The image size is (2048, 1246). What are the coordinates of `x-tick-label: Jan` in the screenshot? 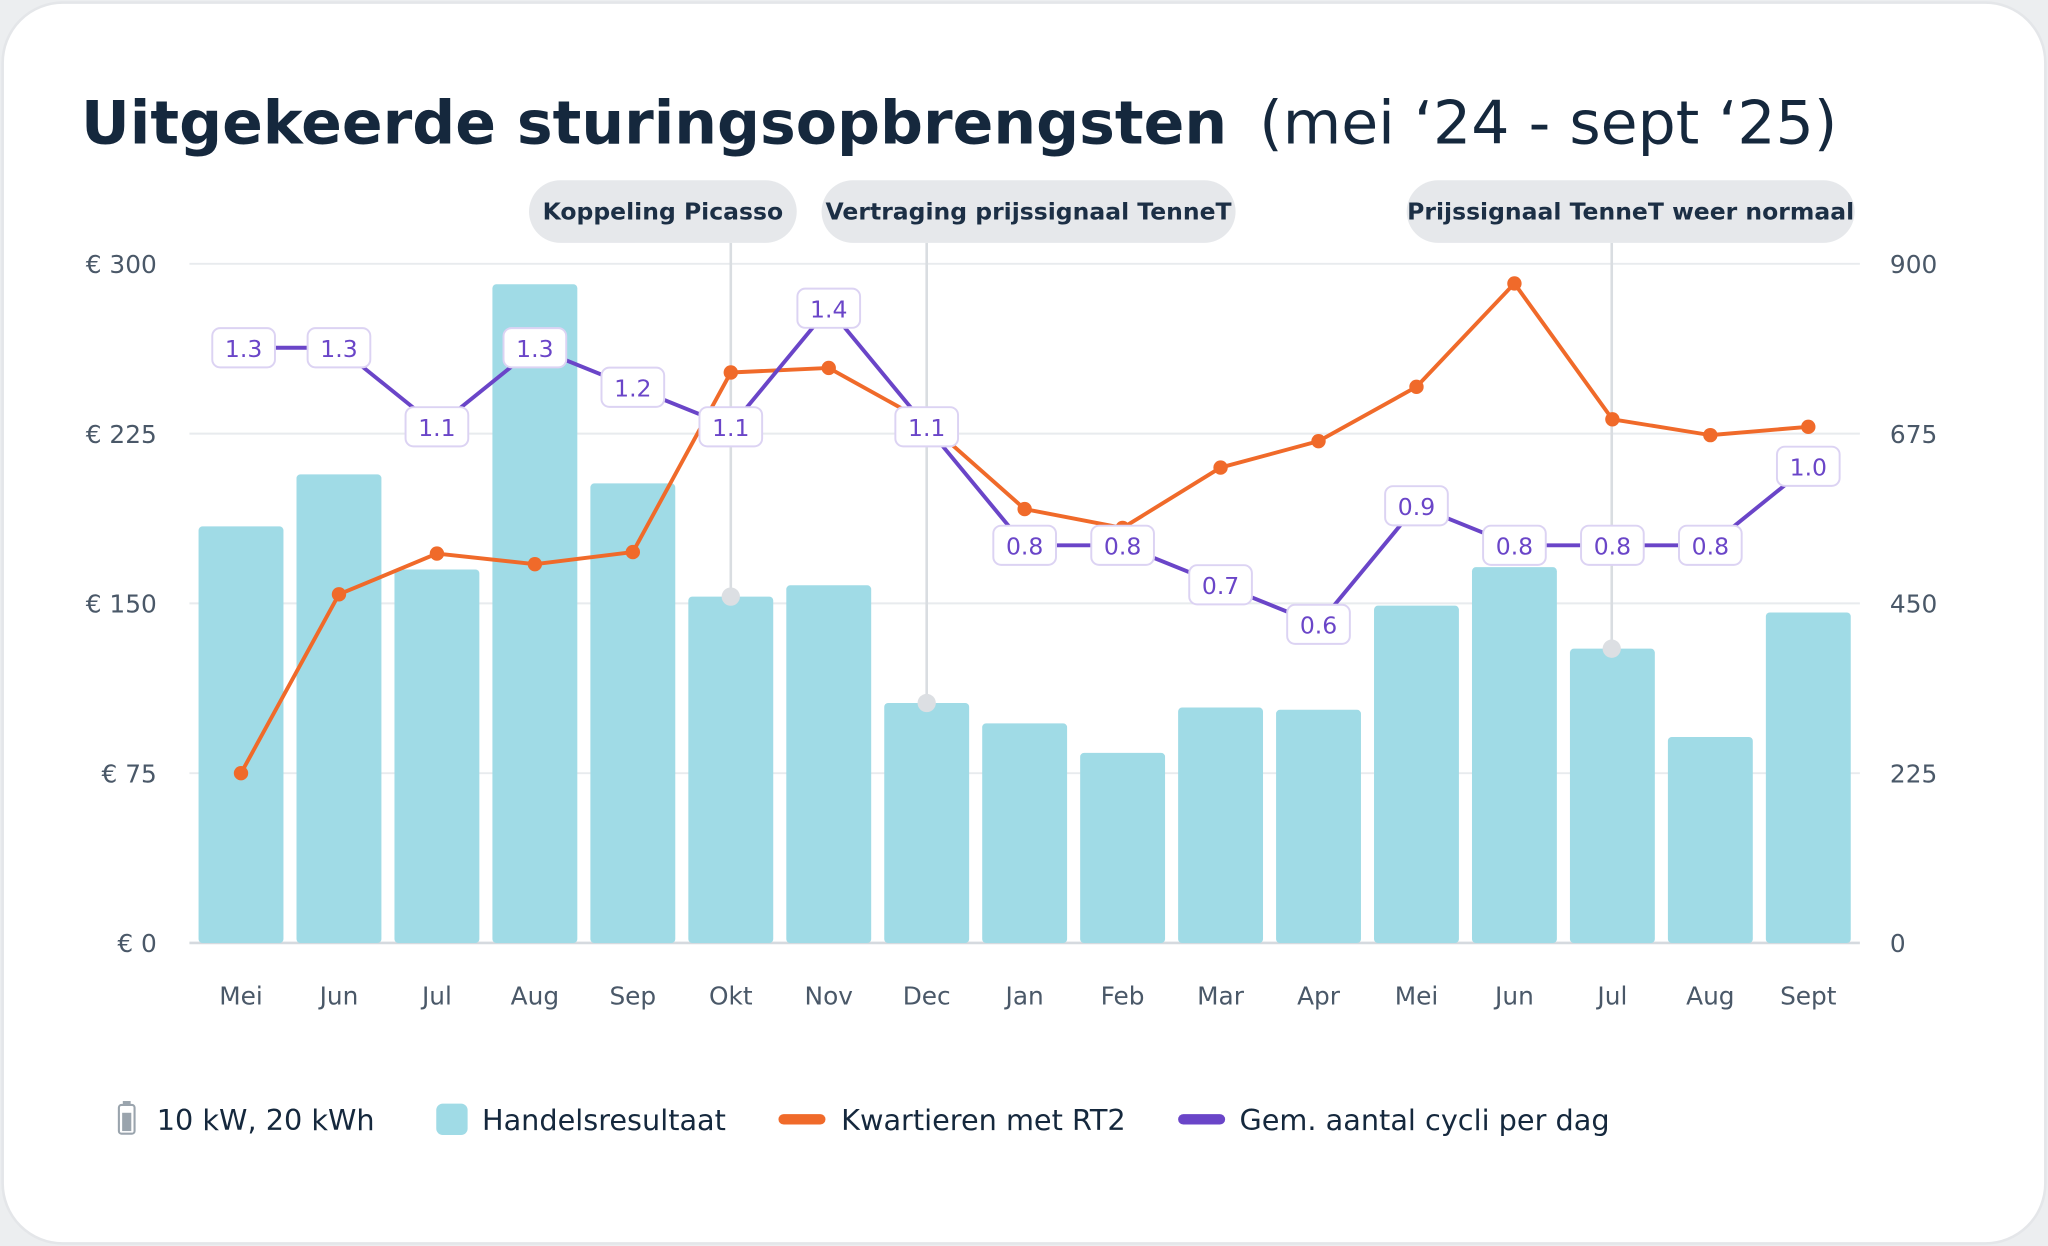 It's located at (1024, 995).